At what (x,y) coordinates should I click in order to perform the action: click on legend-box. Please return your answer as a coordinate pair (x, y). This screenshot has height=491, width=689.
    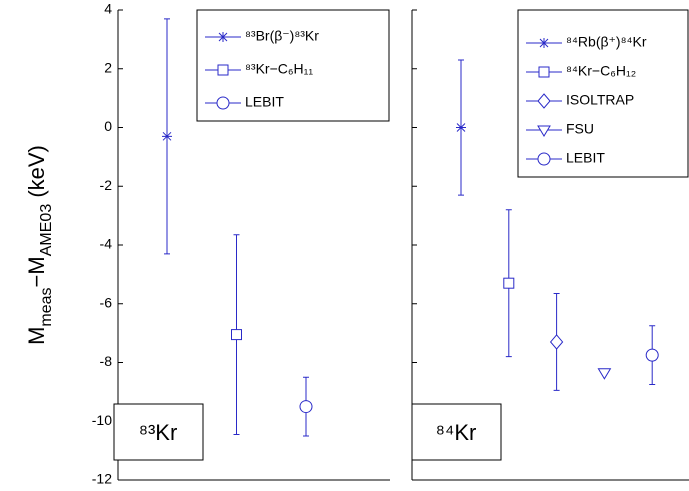
    Looking at the image, I should click on (603, 93).